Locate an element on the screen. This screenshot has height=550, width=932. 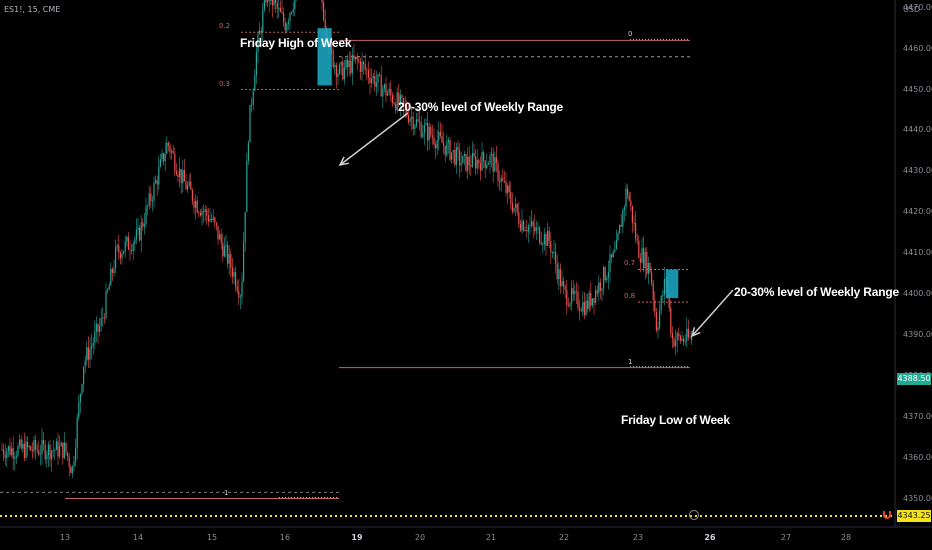
fib-level-label: 1 is located at coordinates (630, 361).